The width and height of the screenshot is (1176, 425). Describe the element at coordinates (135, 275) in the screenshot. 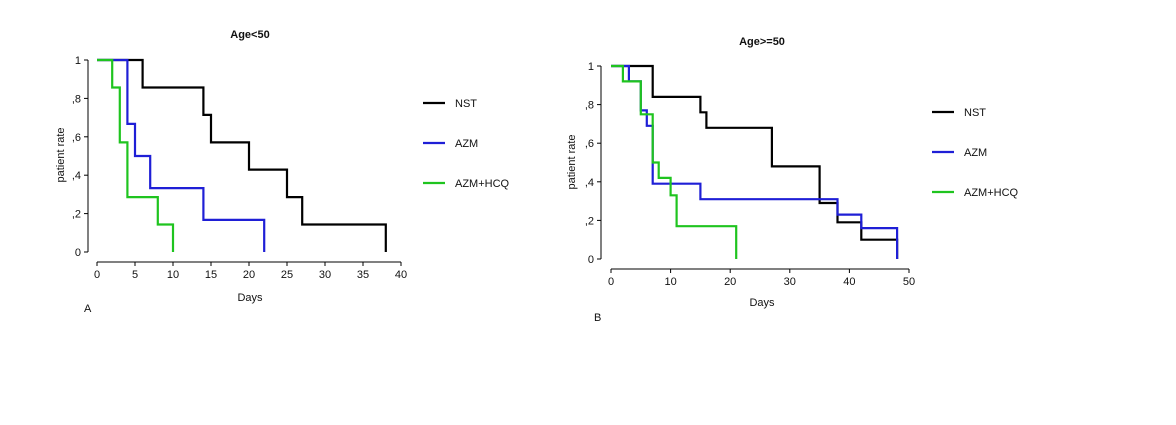

I see `x-tick-label: 5` at that location.